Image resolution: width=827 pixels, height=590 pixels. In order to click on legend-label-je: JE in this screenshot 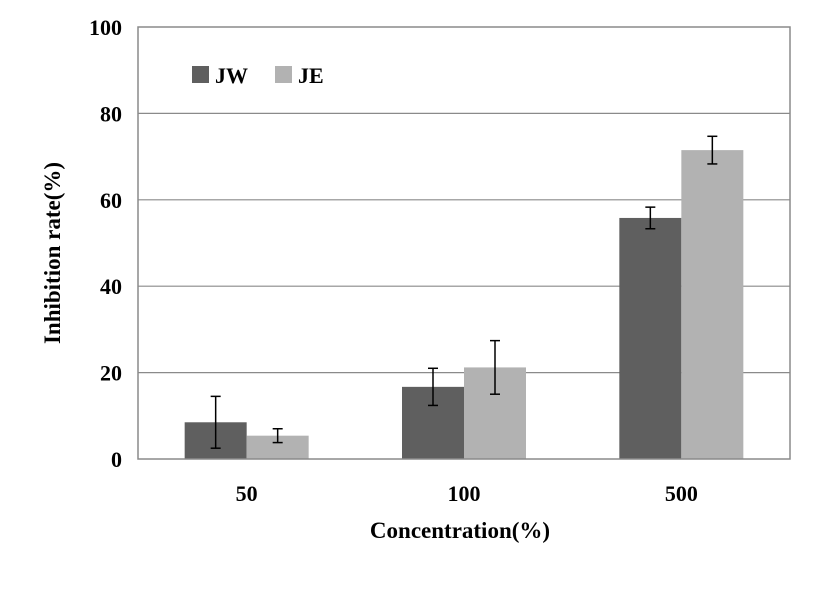, I will do `click(311, 75)`.